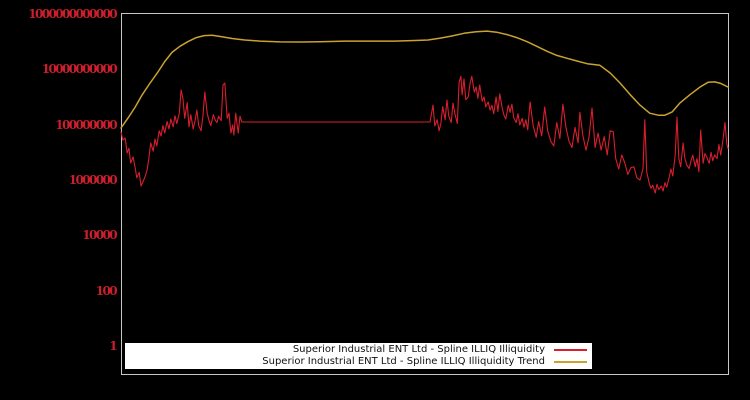 The image size is (750, 400). What do you see at coordinates (99, 235) in the screenshot?
I see `y-tick-label: 10000` at bounding box center [99, 235].